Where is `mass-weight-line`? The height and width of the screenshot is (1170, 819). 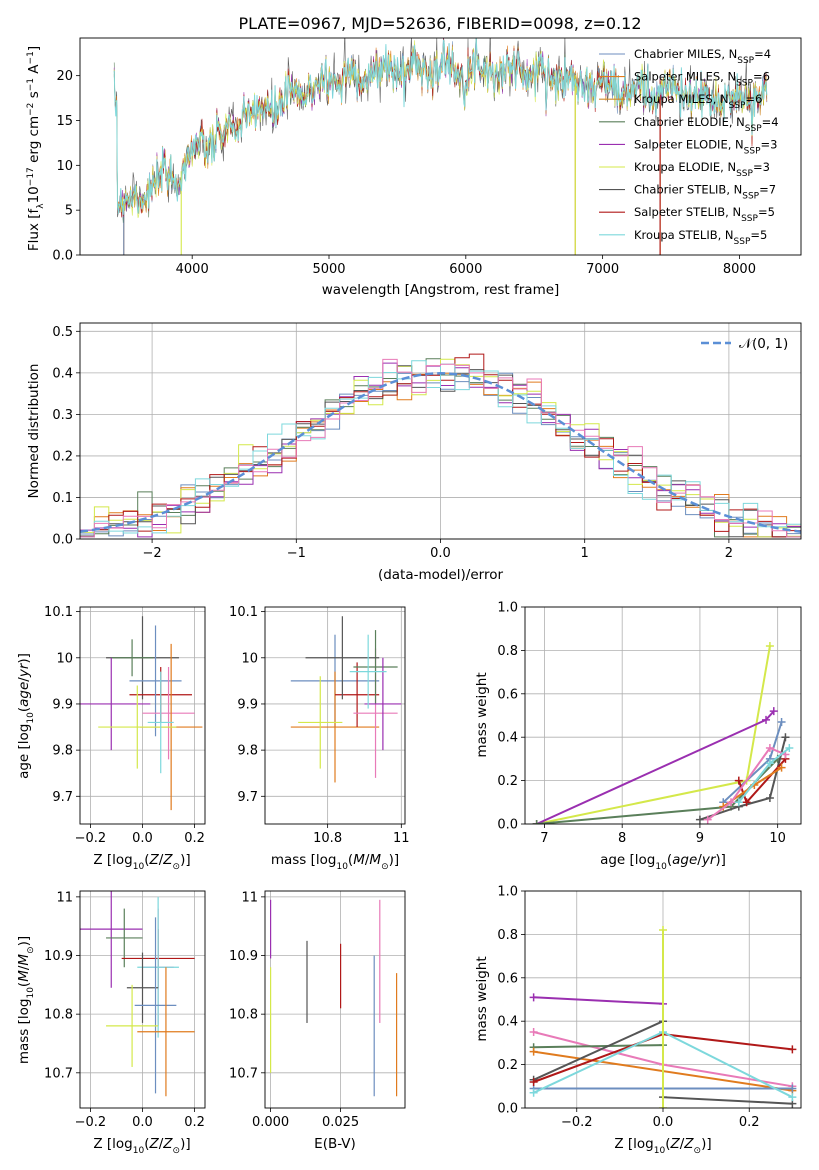 mass-weight-line is located at coordinates (598, 1000).